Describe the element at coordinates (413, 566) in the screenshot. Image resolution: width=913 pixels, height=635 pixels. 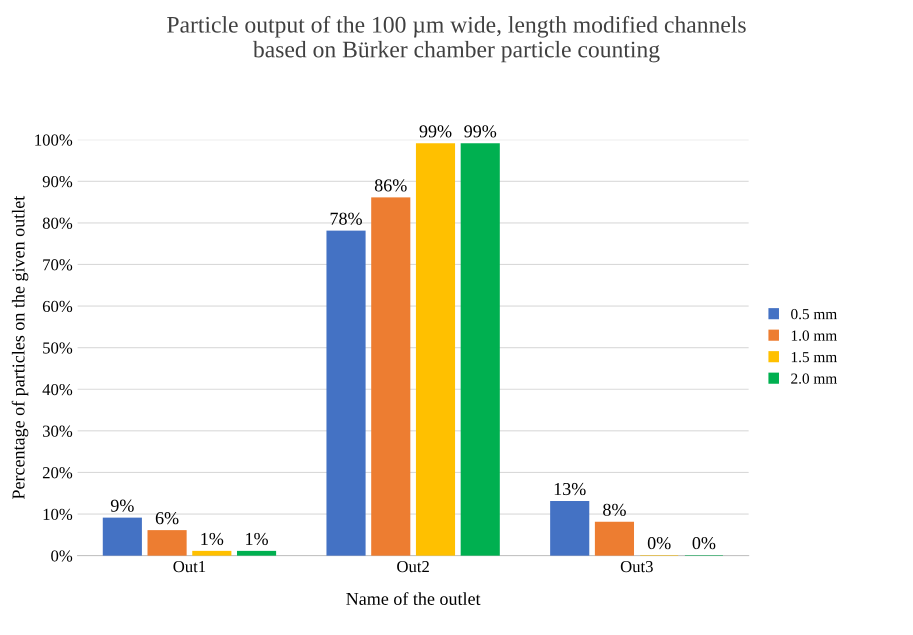
I see `x-tick-label: Out2` at that location.